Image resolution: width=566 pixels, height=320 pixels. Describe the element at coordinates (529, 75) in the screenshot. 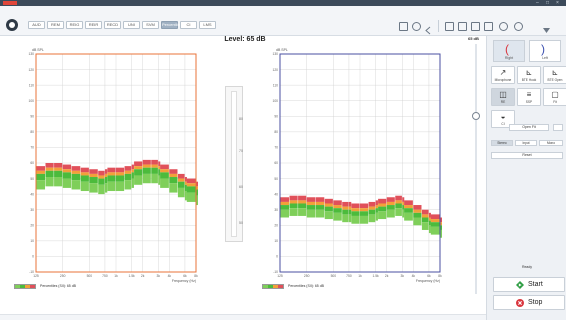

I see `bte-hook-button: ⊾ BTE Hook` at that location.